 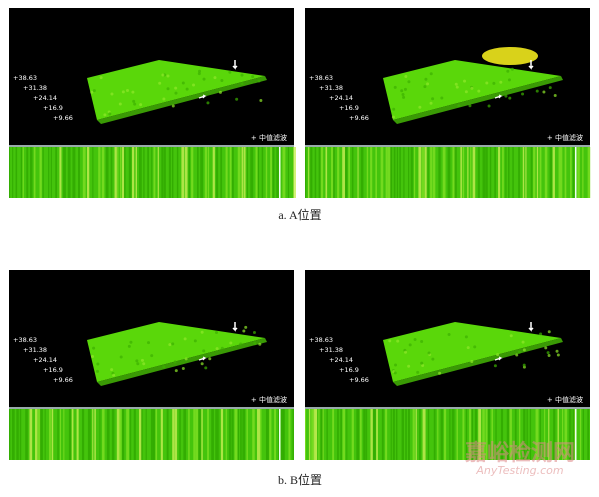 I want to click on surface-peak, so click(x=510, y=56).